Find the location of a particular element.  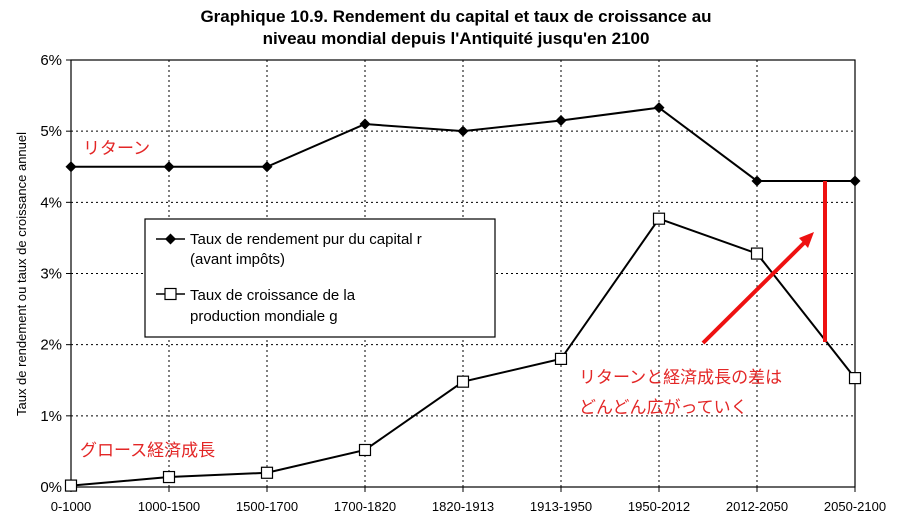

series-line-r is located at coordinates (463, 144).